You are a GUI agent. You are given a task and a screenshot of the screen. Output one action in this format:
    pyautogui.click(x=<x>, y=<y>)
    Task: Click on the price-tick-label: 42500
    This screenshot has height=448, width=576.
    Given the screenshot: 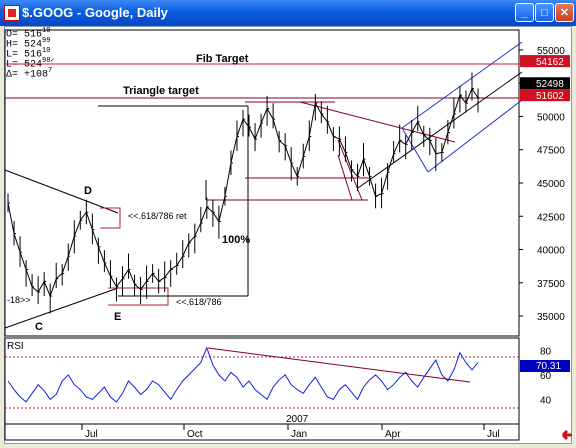 What is the action you would take?
    pyautogui.click(x=551, y=217)
    